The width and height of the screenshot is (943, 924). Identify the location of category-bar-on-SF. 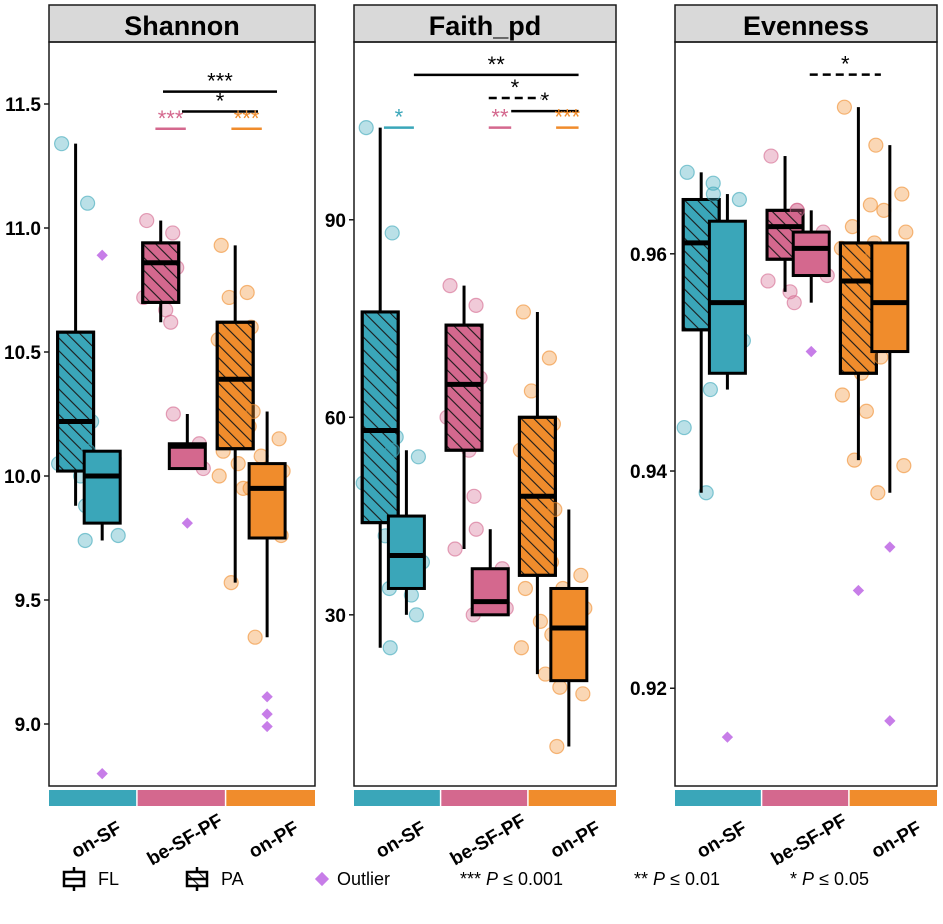
(718, 798).